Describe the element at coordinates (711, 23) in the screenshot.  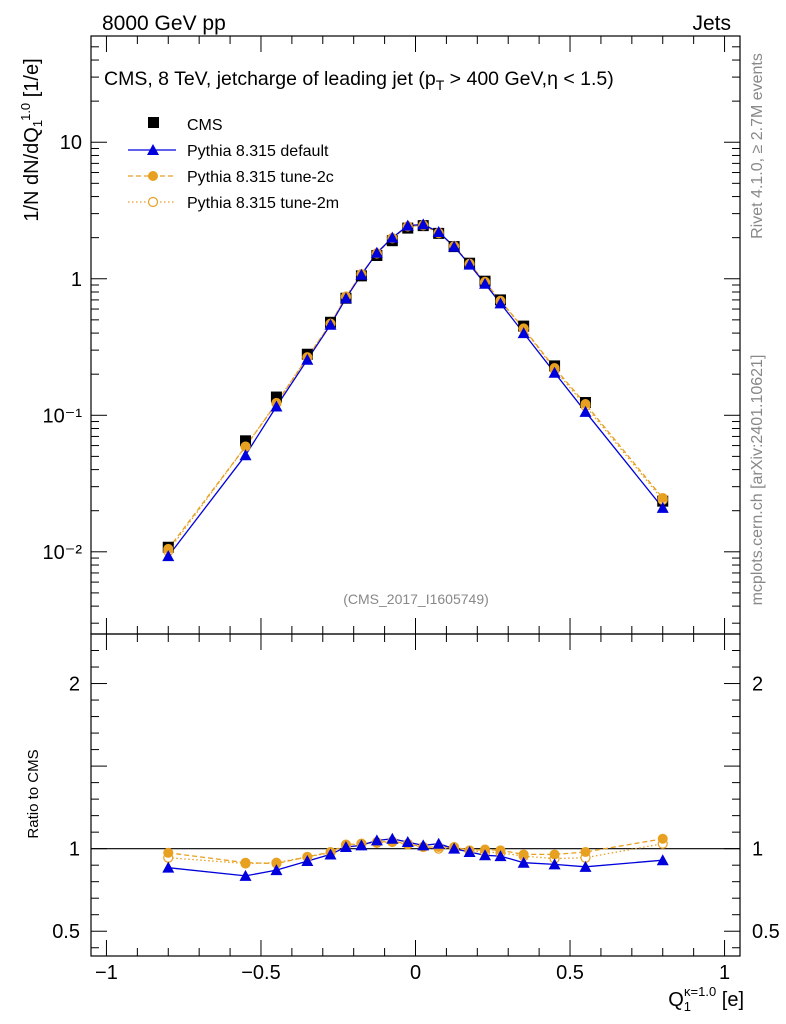
I see `header-right-label: Jets` at that location.